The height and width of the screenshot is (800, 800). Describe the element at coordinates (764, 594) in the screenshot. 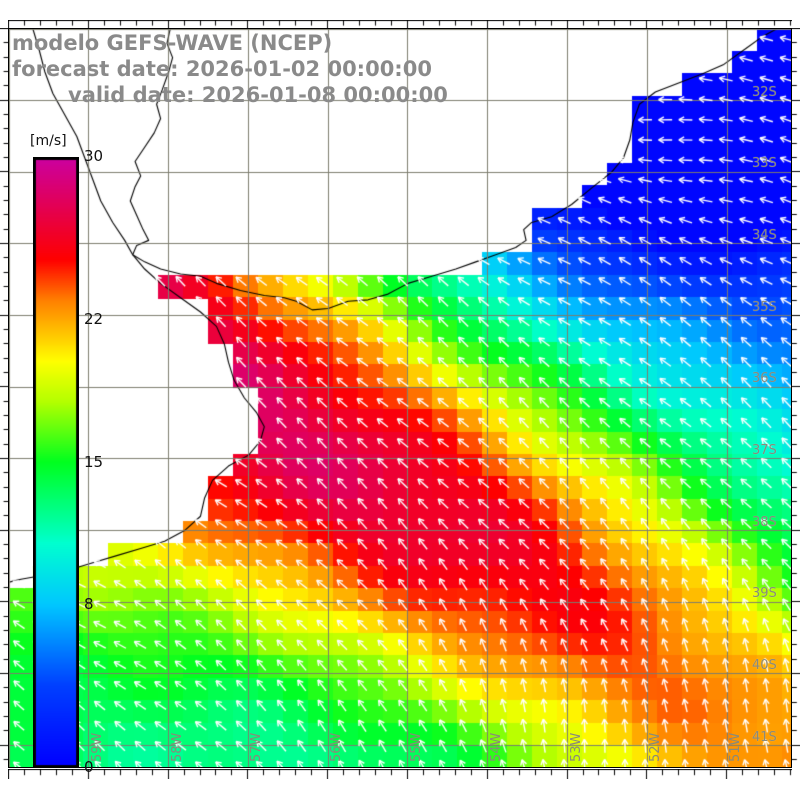

I see `latitude-label-39S: 39S` at that location.